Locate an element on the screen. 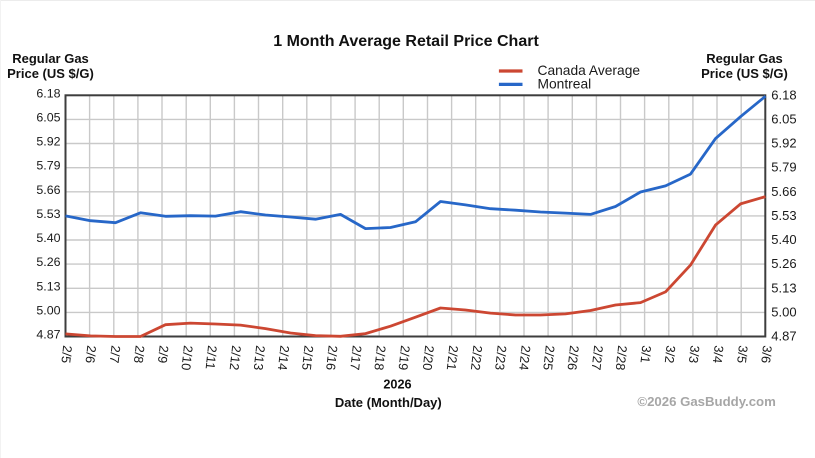  svg-text: 3/6 is located at coordinates (766, 354).